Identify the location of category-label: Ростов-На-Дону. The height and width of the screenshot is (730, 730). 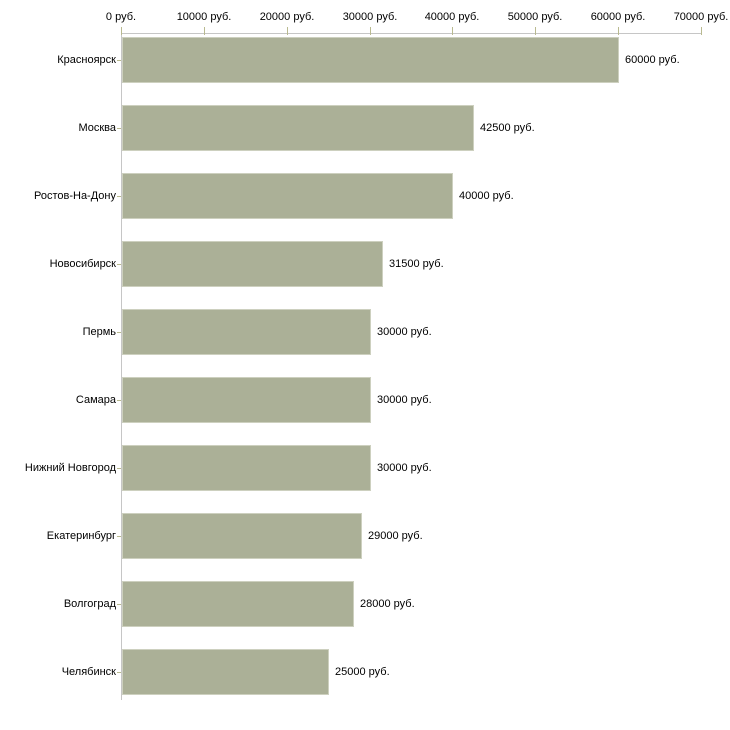
(74, 196).